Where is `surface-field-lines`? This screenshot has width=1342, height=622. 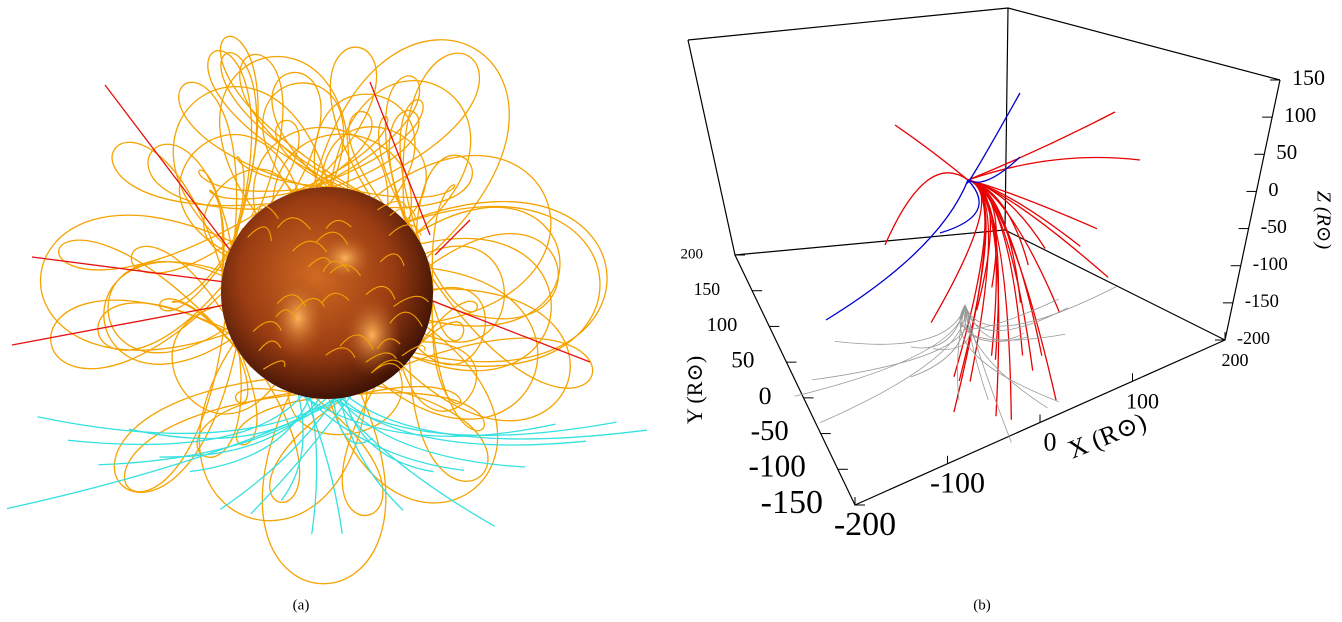 surface-field-lines is located at coordinates (338, 287).